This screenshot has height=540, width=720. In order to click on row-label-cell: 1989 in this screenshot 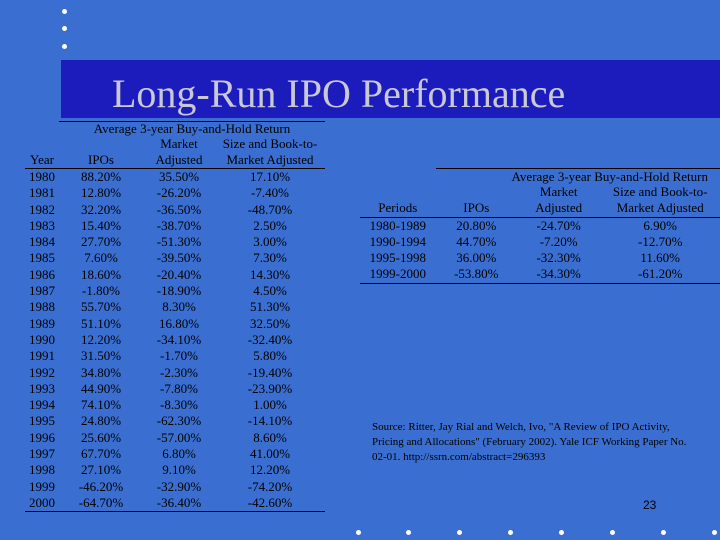, I will do `click(42, 323)`.